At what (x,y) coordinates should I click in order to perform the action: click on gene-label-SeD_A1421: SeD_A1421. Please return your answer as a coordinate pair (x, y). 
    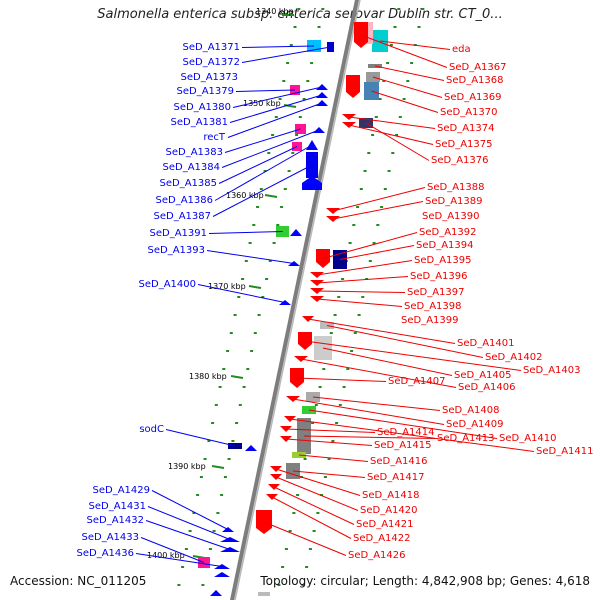
    Looking at the image, I should click on (385, 524).